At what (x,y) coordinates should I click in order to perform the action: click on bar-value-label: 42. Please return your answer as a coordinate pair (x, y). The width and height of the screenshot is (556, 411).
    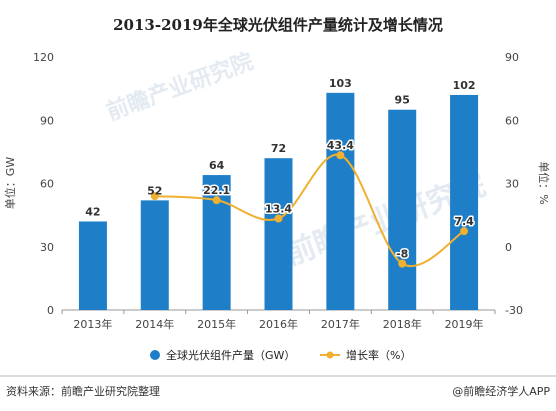
    Looking at the image, I should click on (92, 211).